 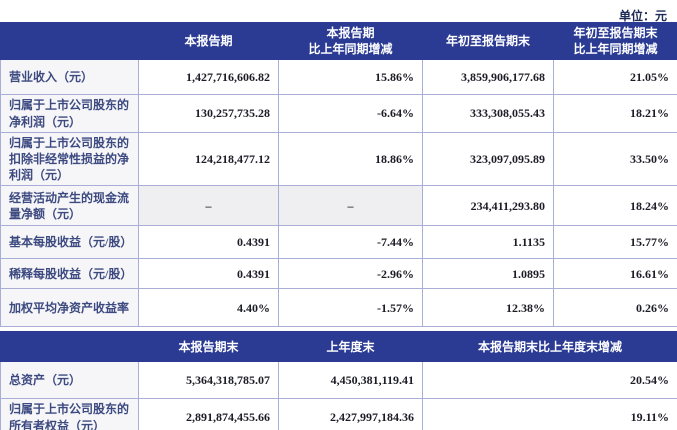 What do you see at coordinates (350, 347) in the screenshot?
I see `header-prior-year-end: 上年度末` at bounding box center [350, 347].